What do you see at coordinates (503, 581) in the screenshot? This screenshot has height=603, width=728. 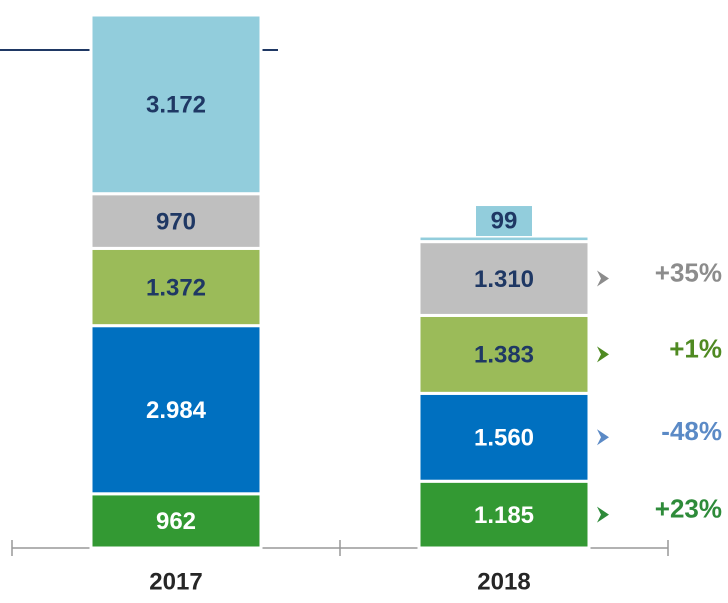 I see `x-tick-label: 2018` at bounding box center [503, 581].